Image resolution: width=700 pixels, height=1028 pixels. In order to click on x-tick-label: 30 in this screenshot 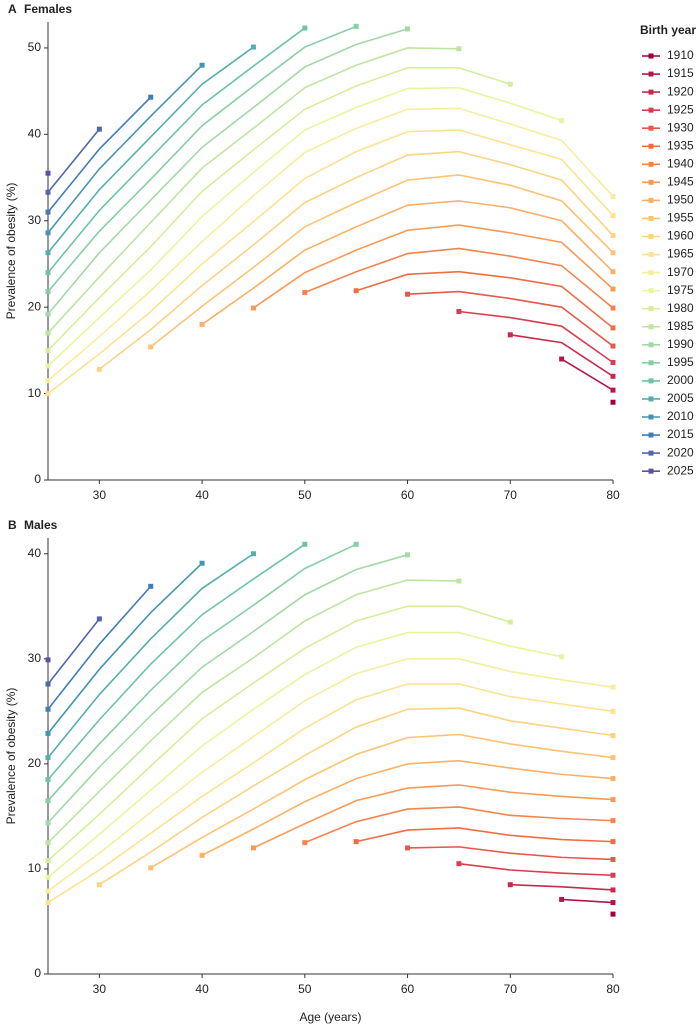, I will do `click(100, 989)`.